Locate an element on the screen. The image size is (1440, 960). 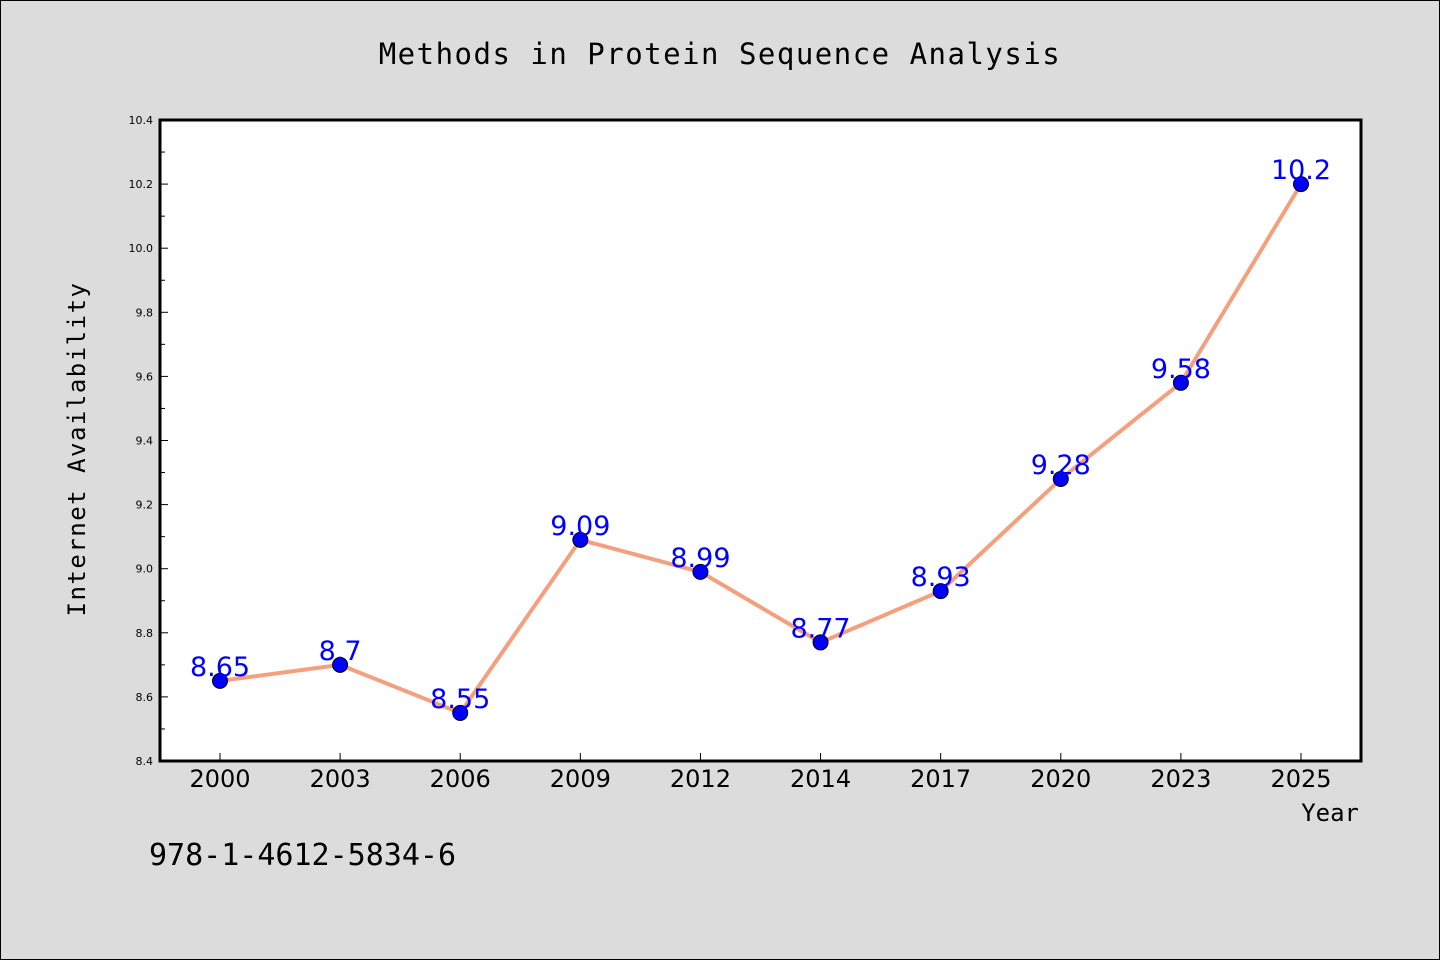
data-label: 8.99 is located at coordinates (700, 558).